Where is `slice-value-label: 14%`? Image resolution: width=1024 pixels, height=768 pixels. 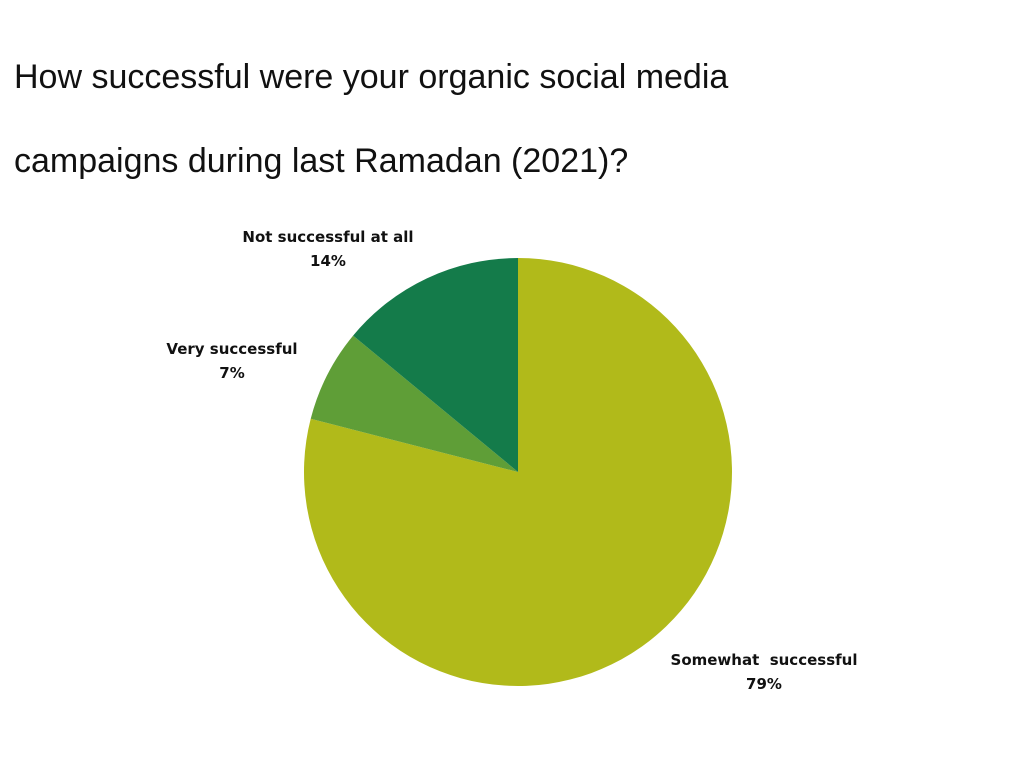 slice-value-label: 14% is located at coordinates (328, 261).